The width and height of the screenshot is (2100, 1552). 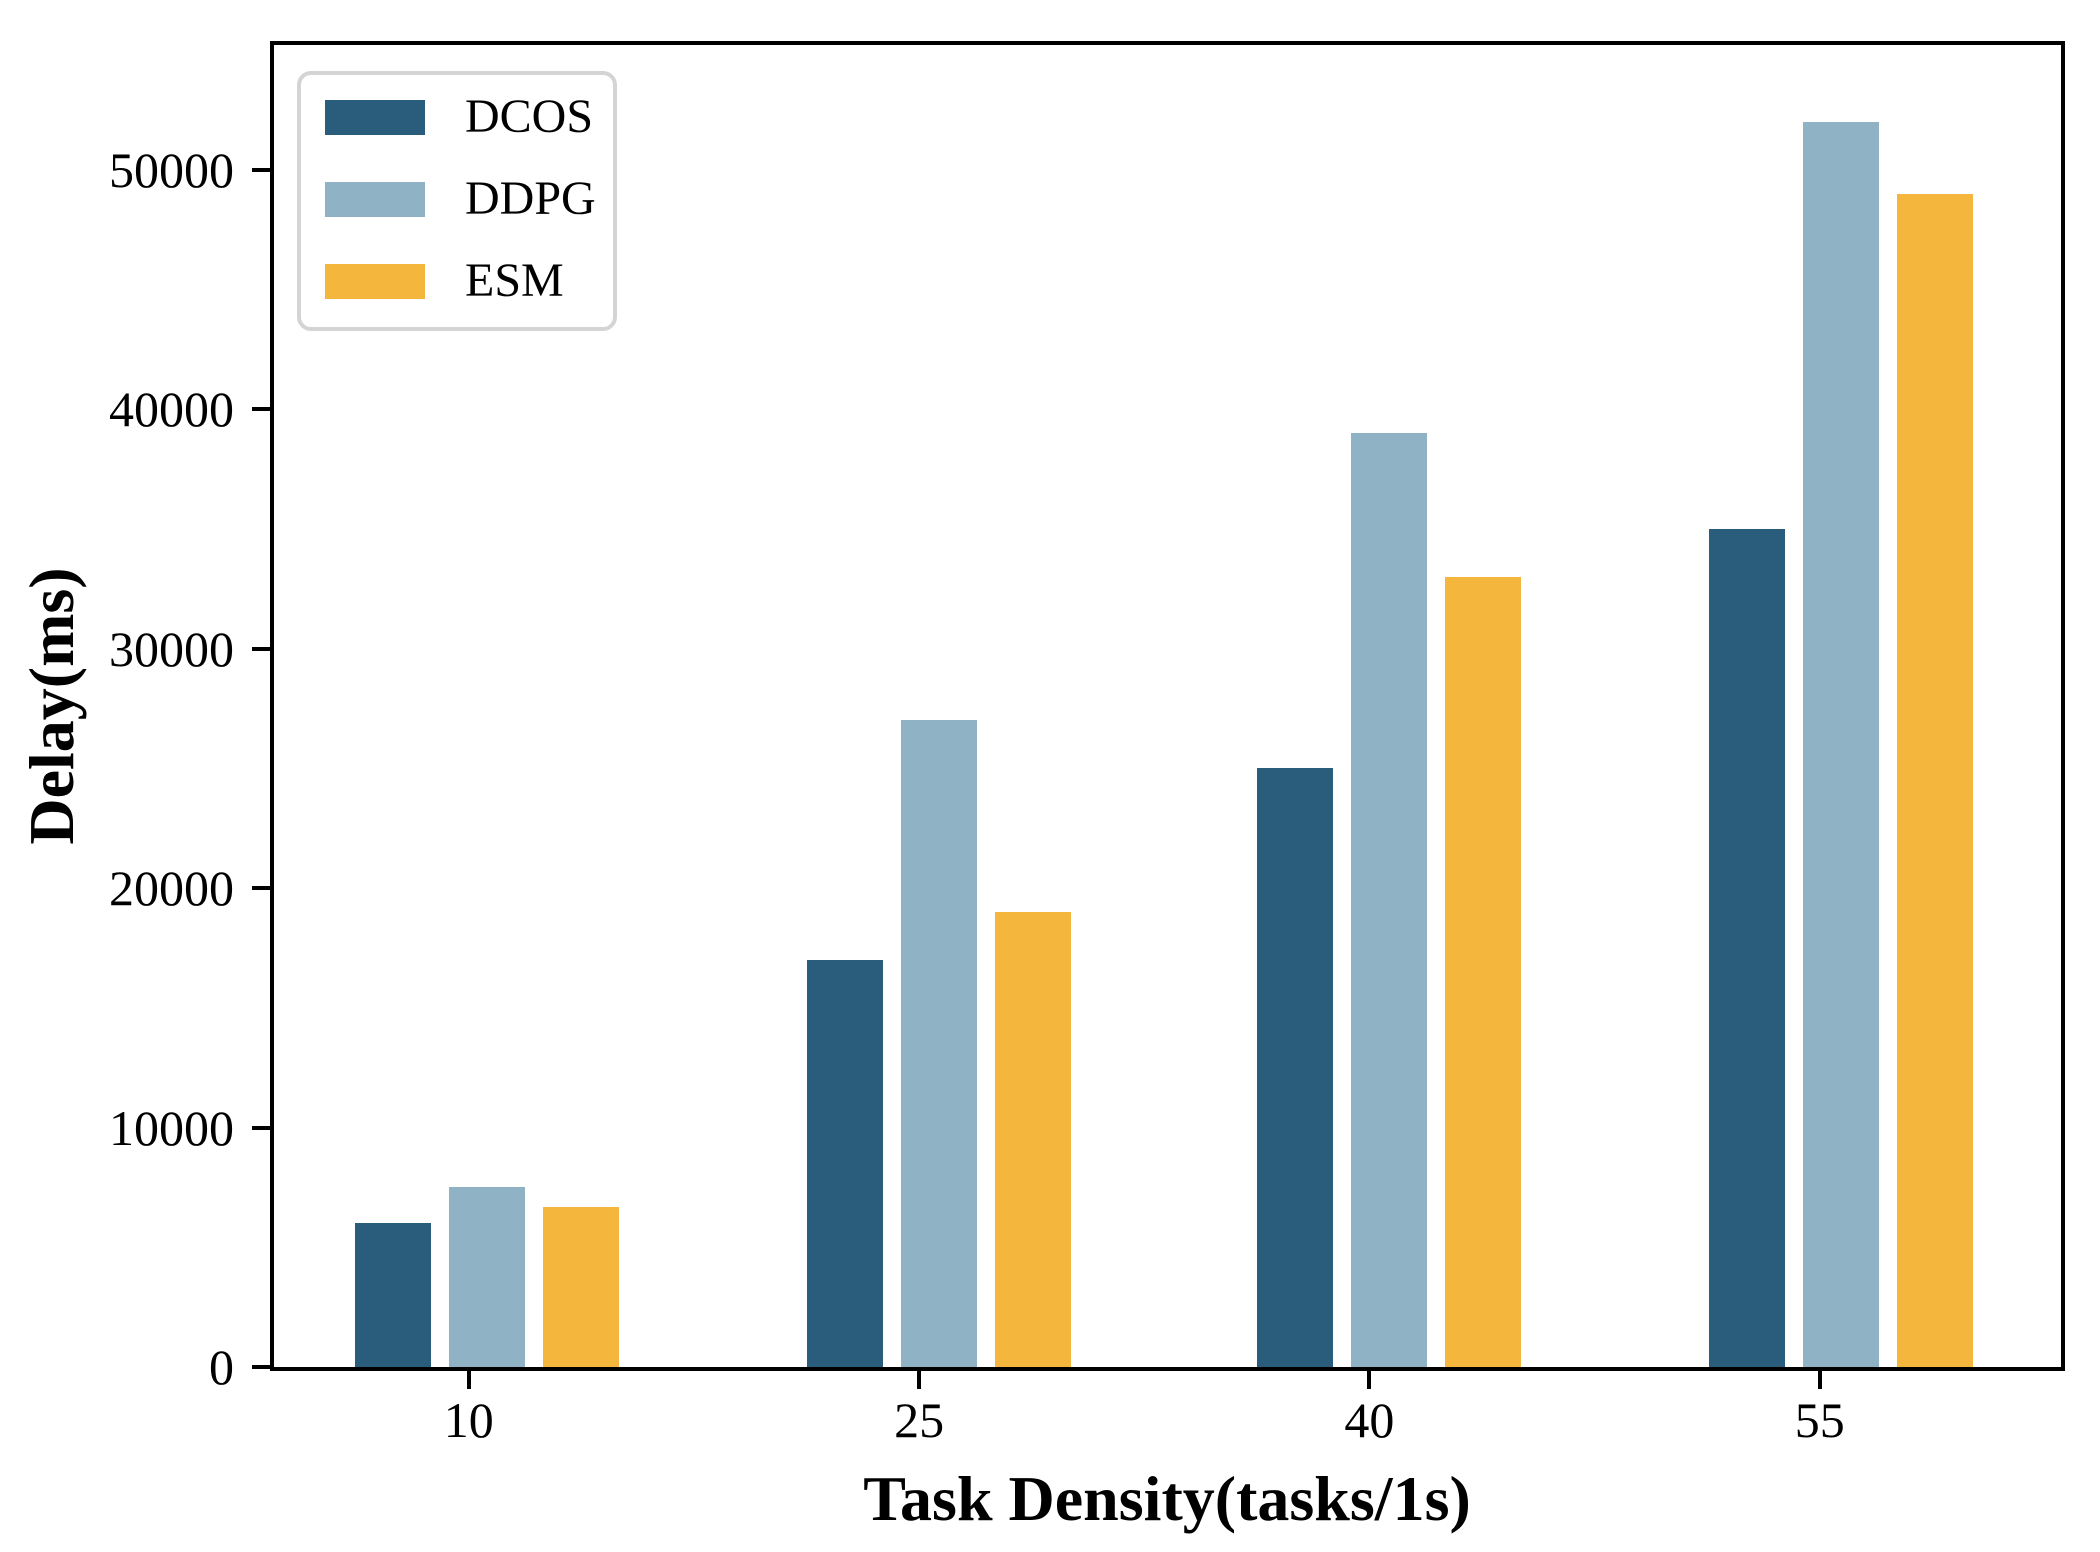 I want to click on y-axis-title: Delay(ms), so click(x=51, y=706).